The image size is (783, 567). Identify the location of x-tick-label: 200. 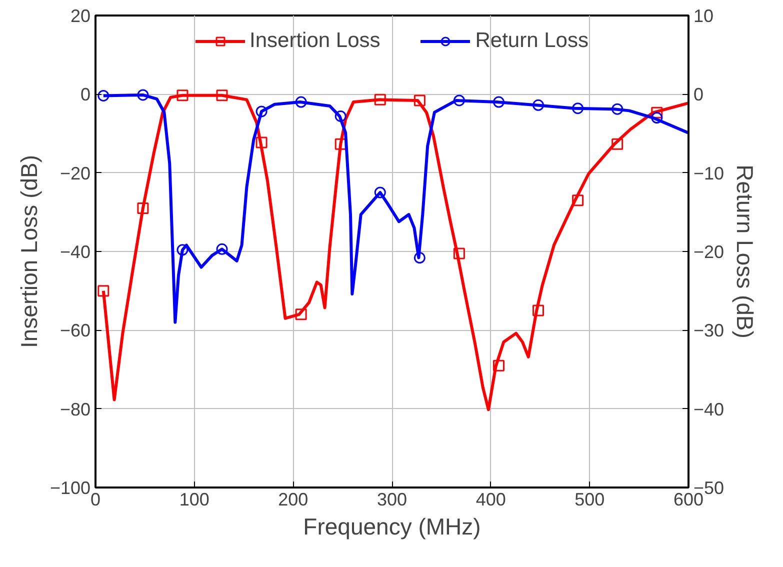
(293, 500).